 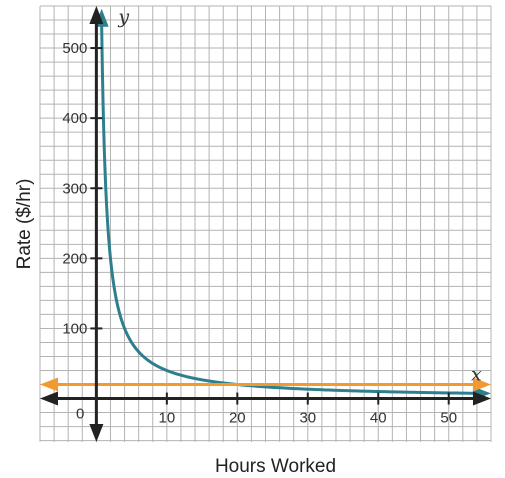 I want to click on x-axis-arrow-right, so click(x=482, y=398).